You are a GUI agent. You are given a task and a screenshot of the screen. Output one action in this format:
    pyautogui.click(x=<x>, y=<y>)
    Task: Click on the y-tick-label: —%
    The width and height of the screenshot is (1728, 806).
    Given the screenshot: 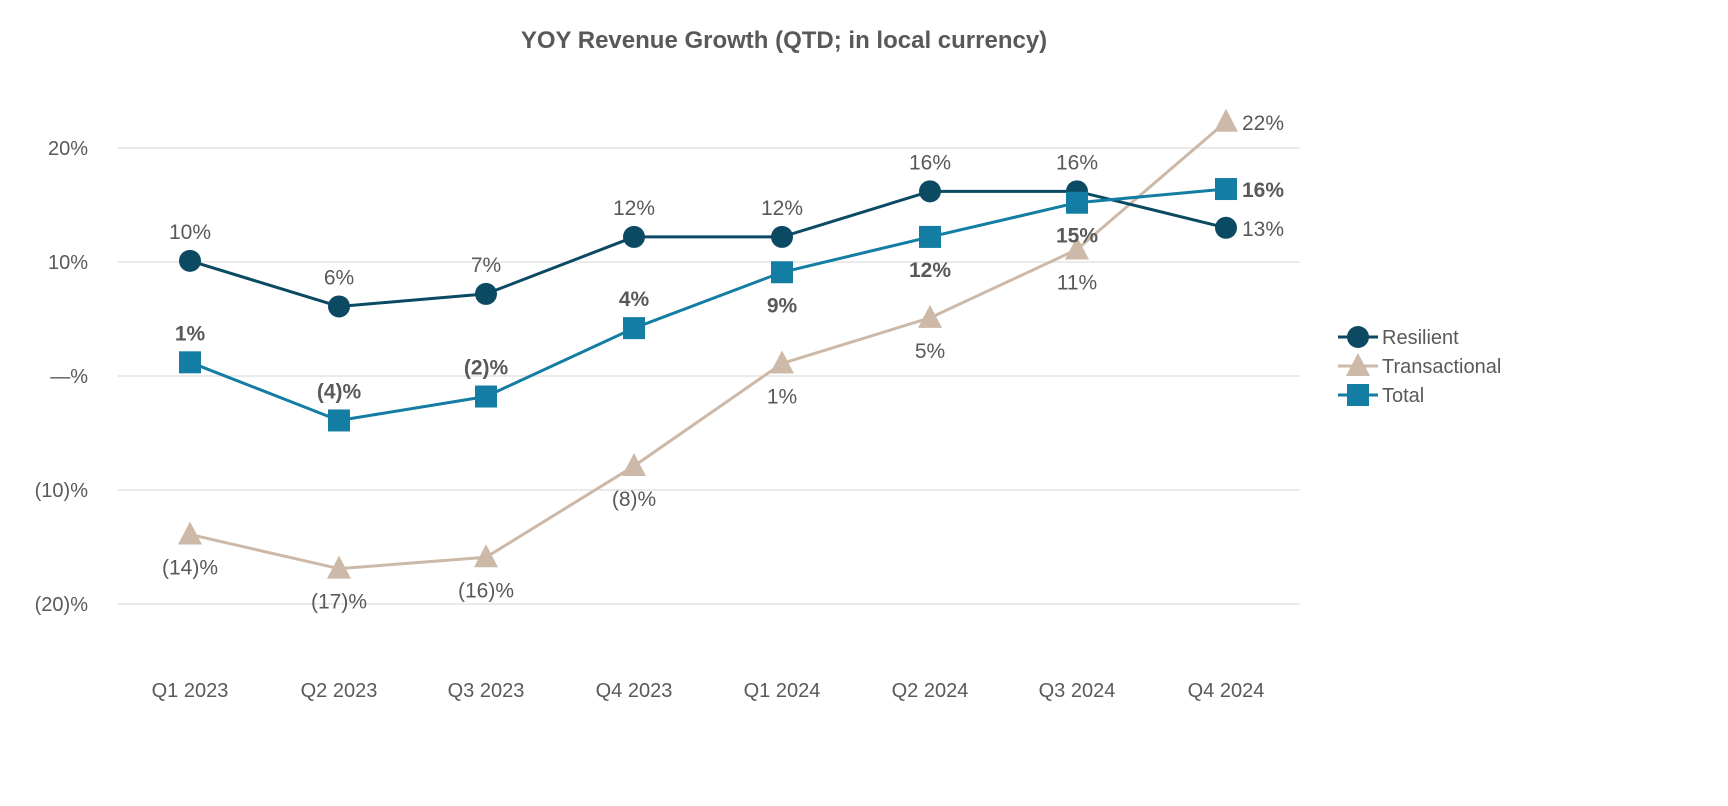 What is the action you would take?
    pyautogui.click(x=69, y=377)
    